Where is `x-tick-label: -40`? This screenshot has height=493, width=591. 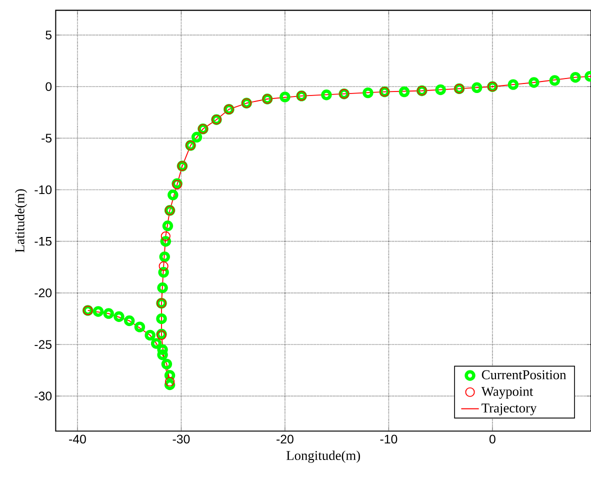
x-tick-label: -40 is located at coordinates (77, 439).